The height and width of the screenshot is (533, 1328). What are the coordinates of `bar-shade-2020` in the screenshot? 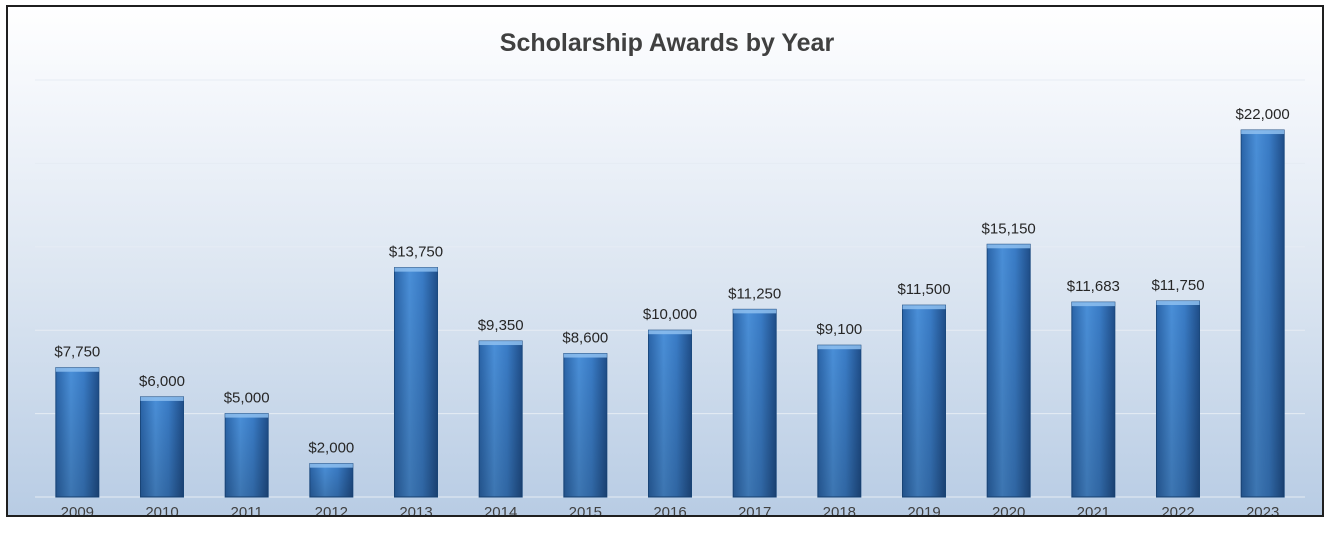 It's located at (1009, 370).